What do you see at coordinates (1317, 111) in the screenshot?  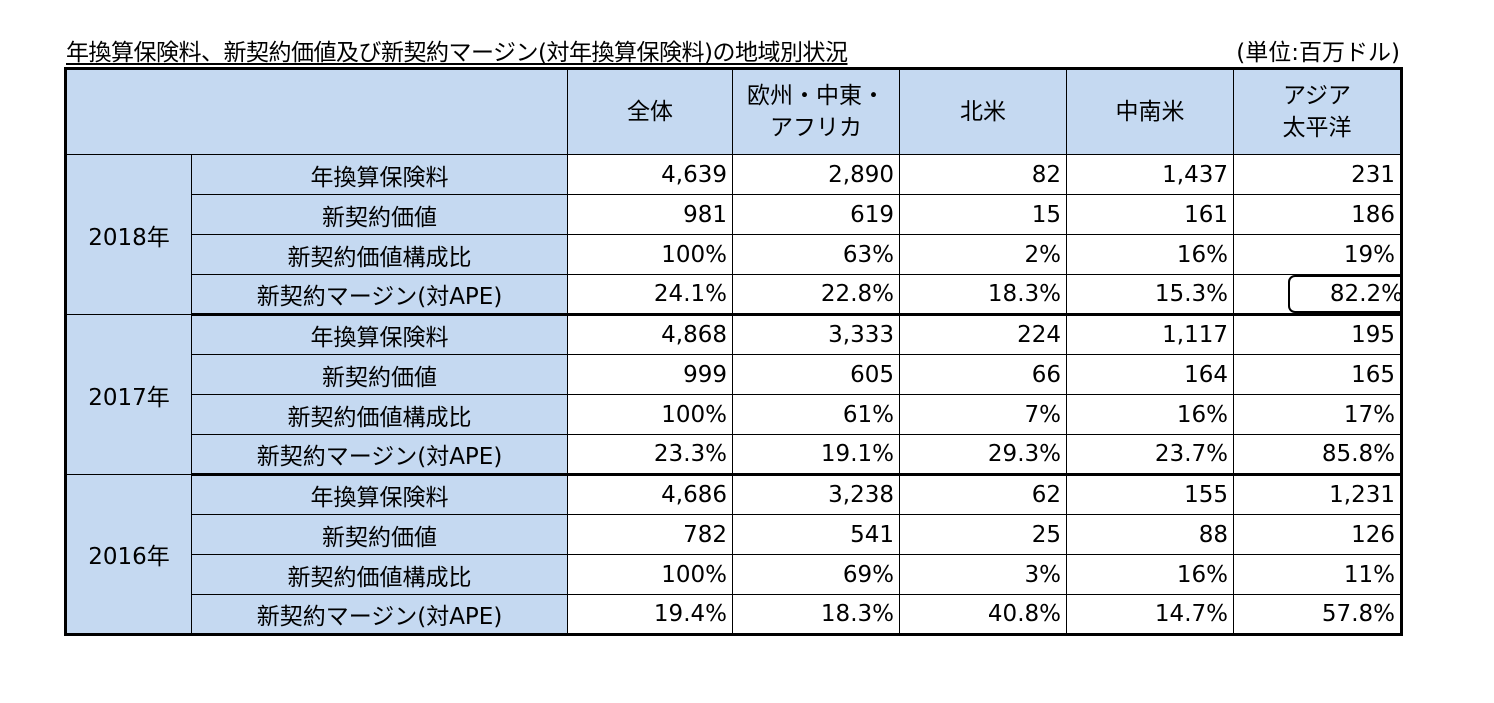 I see `header-asia-pacific: アジア 太平洋` at bounding box center [1317, 111].